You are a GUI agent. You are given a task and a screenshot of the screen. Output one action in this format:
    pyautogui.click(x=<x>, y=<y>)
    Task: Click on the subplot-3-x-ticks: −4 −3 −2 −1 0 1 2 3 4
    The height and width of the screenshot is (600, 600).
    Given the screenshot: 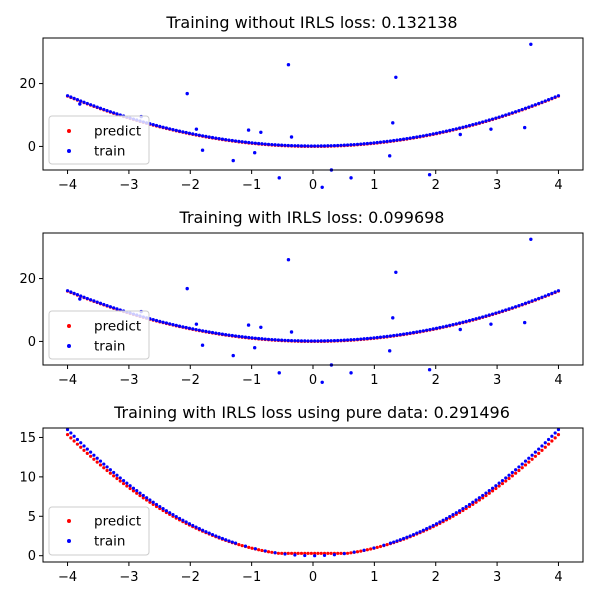 What is the action you would take?
    pyautogui.click(x=310, y=573)
    